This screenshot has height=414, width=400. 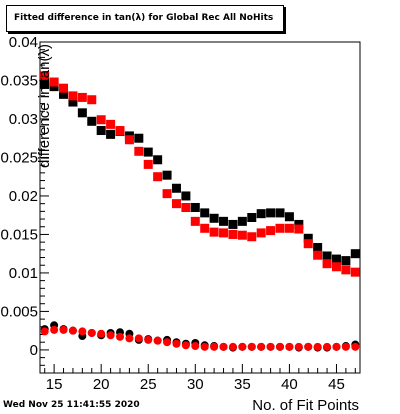 I want to click on y-tick-label: 0, so click(x=34, y=350).